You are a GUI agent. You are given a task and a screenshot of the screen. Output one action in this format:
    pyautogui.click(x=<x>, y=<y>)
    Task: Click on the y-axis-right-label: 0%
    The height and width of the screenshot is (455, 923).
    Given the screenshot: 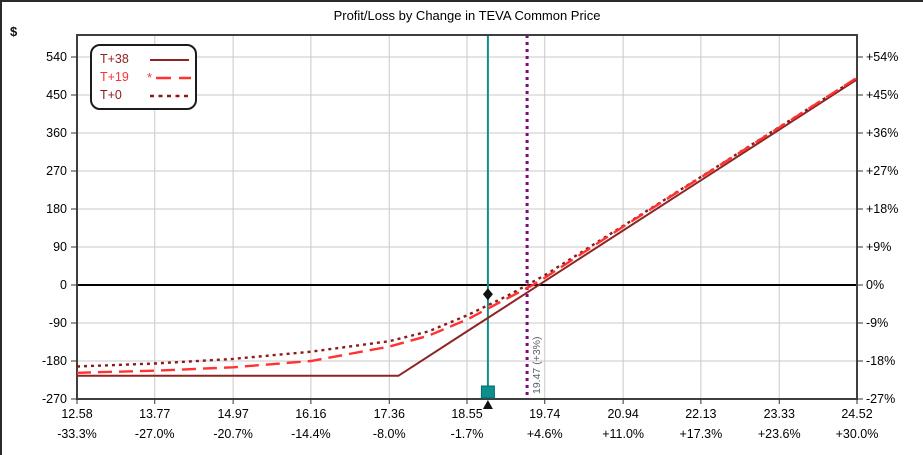 What is the action you would take?
    pyautogui.click(x=875, y=285)
    